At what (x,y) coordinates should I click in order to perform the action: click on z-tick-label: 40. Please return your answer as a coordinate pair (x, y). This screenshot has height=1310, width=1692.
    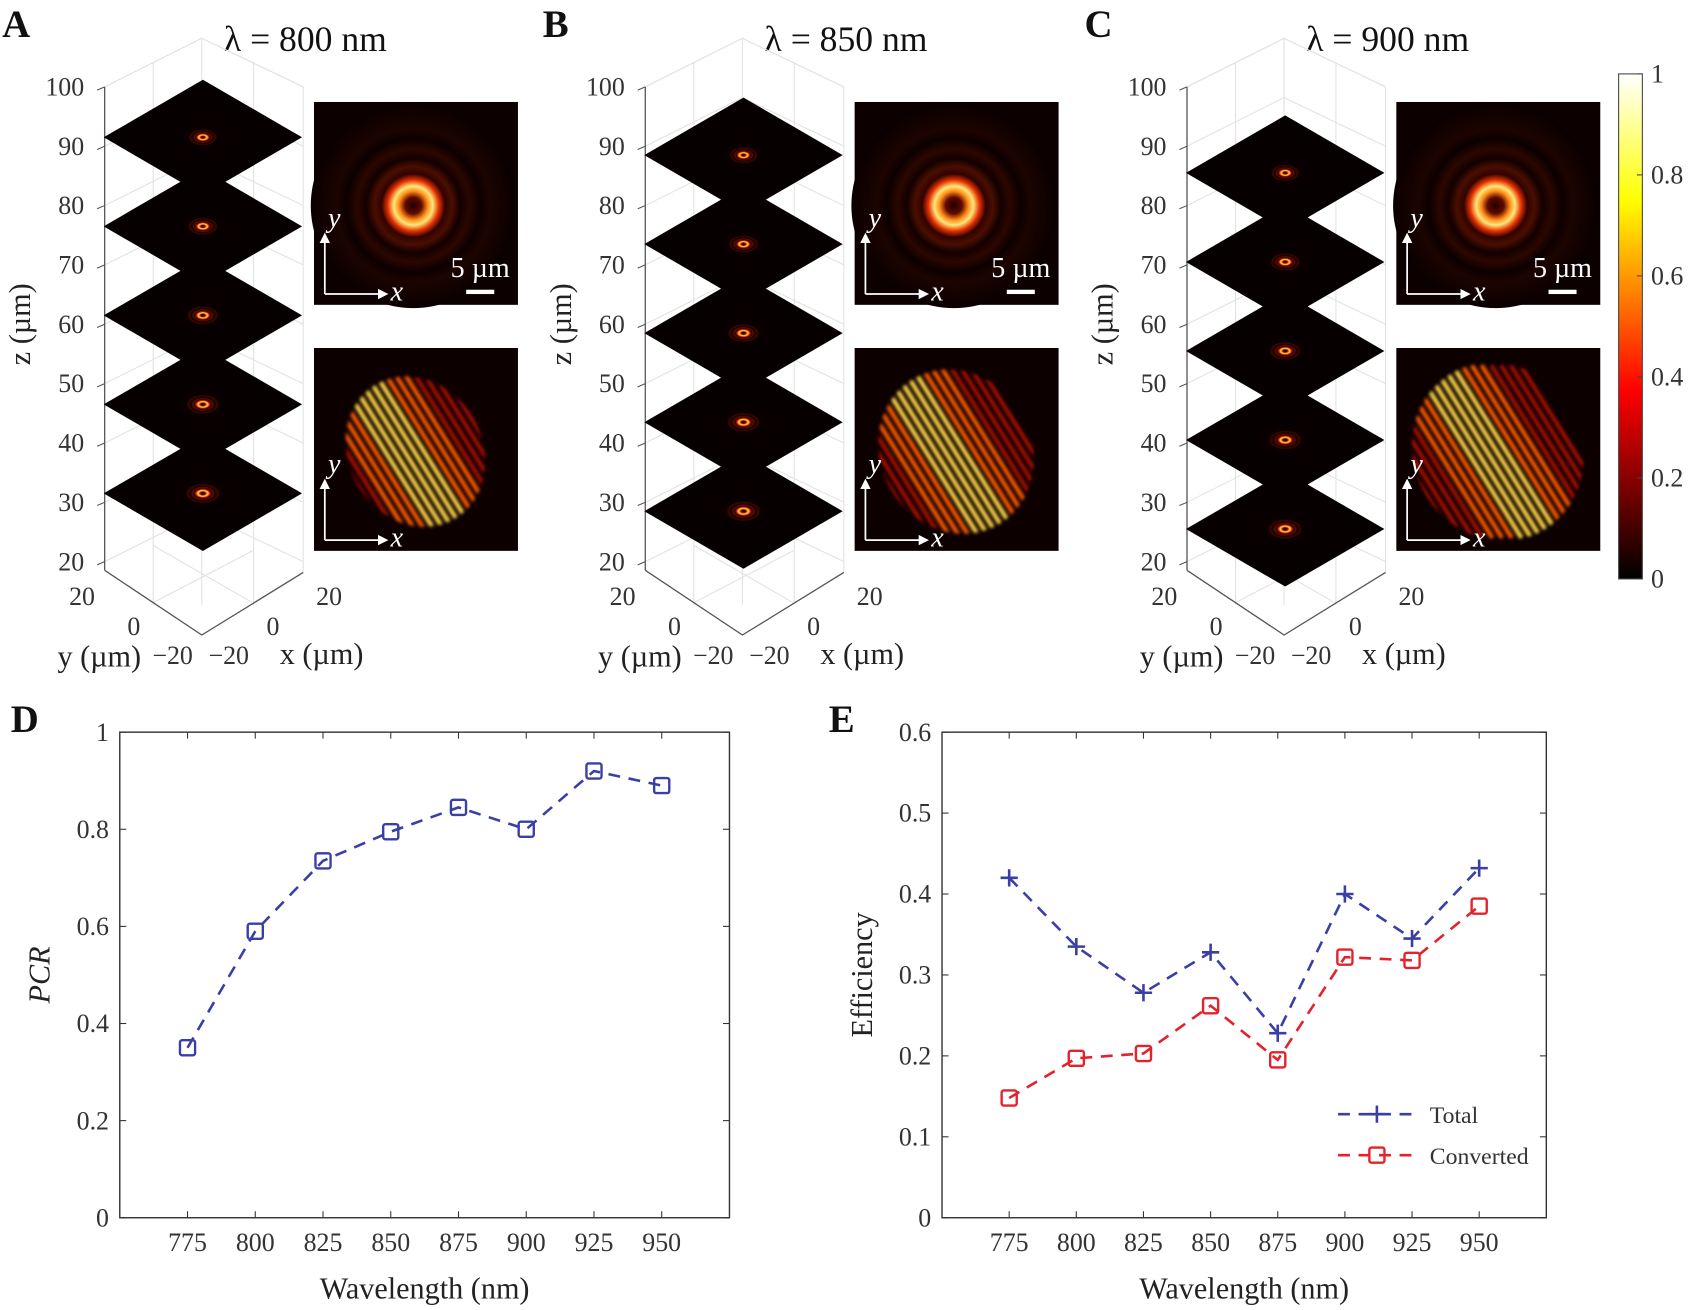
    Looking at the image, I should click on (612, 443).